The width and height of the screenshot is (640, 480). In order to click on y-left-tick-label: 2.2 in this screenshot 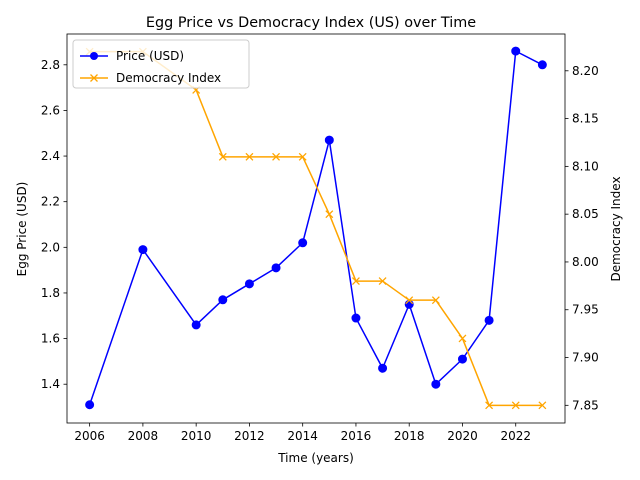, I will do `click(50, 202)`.